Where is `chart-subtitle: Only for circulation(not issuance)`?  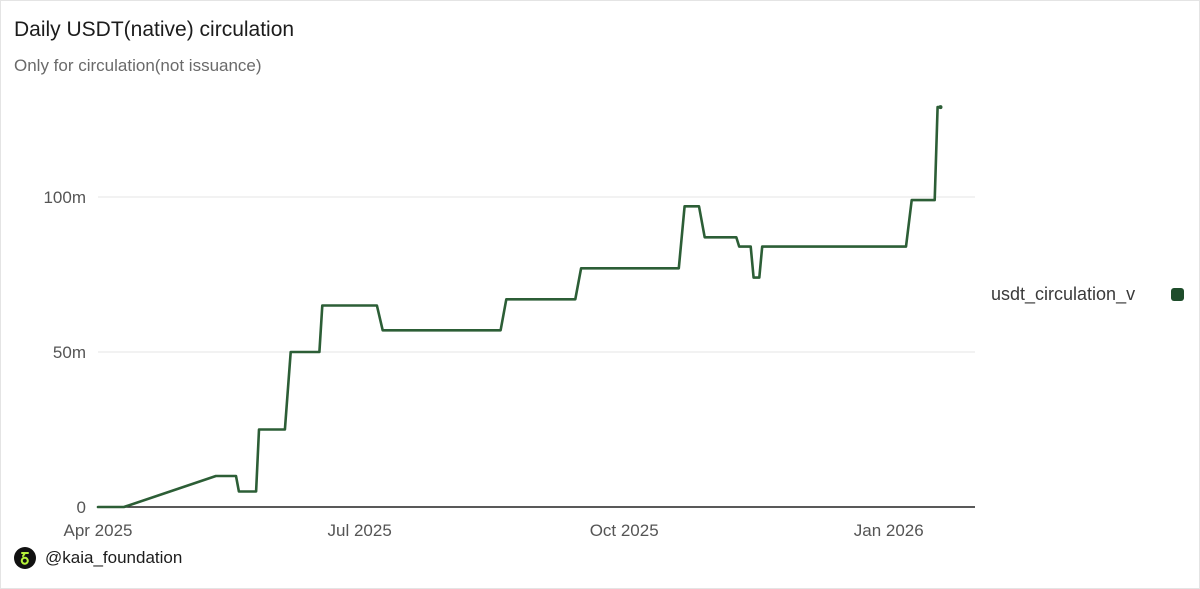 chart-subtitle: Only for circulation(not issuance) is located at coordinates (138, 65).